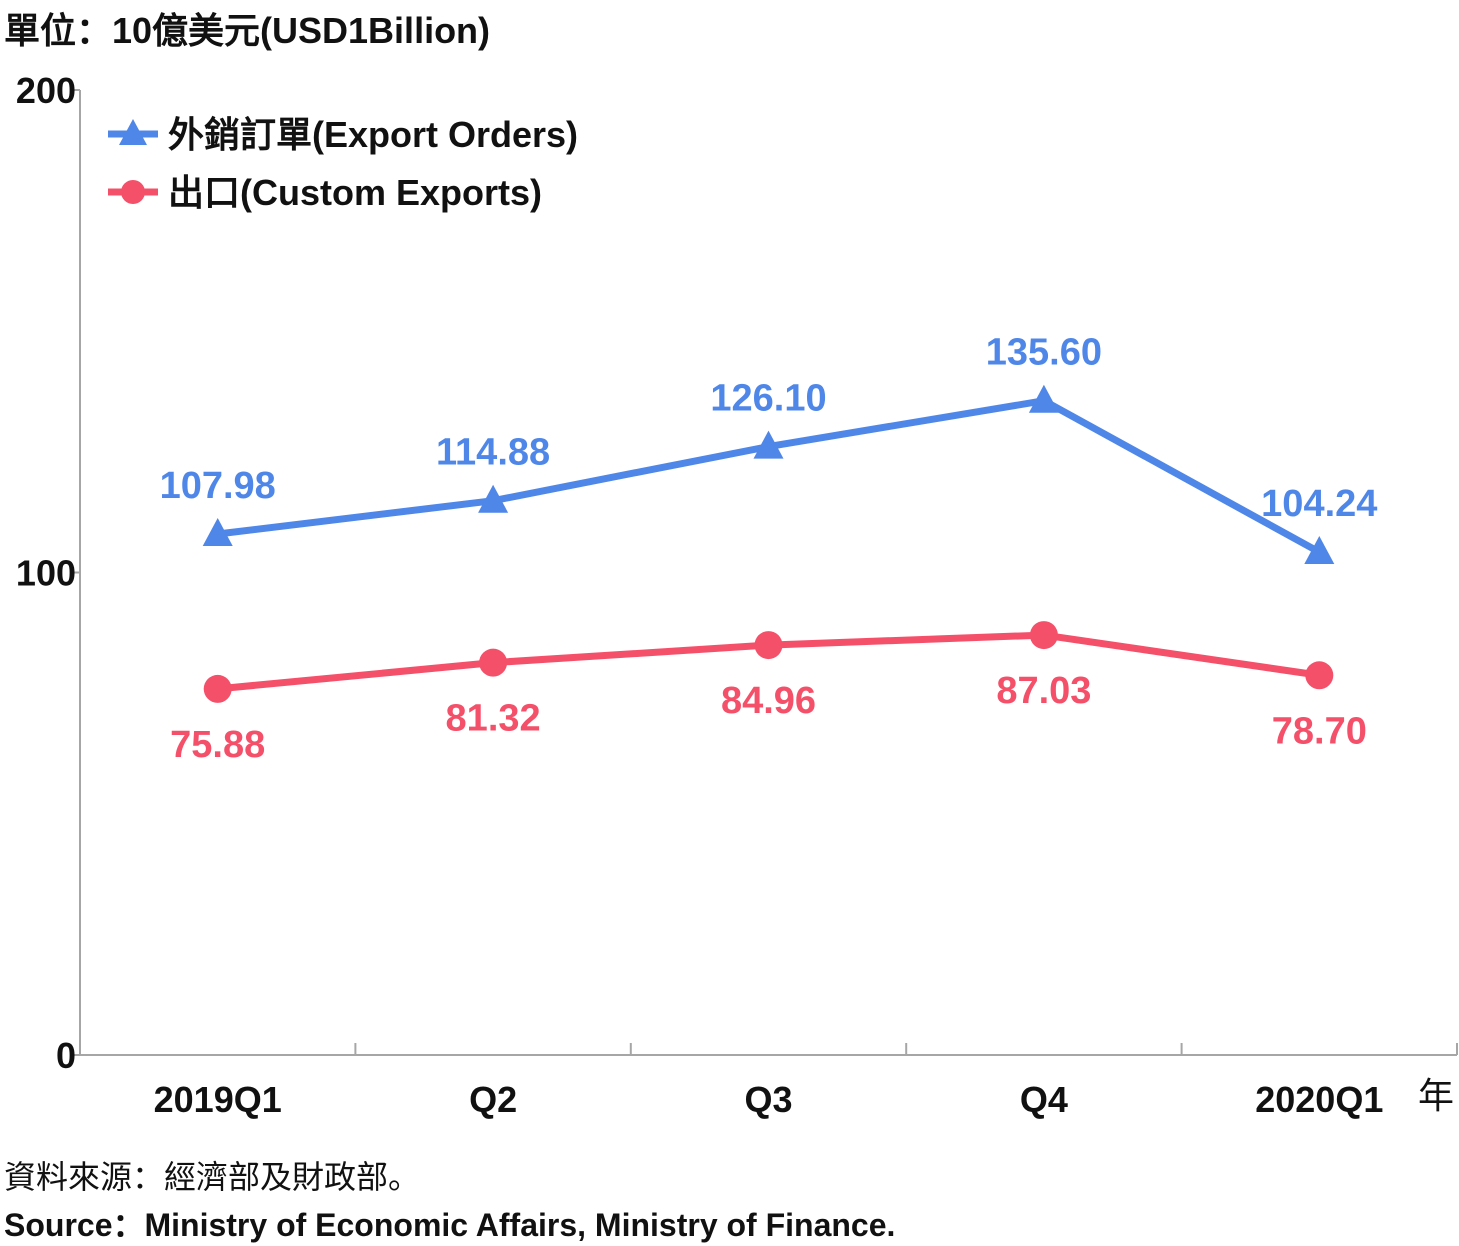 The width and height of the screenshot is (1459, 1246). What do you see at coordinates (1044, 1099) in the screenshot?
I see `x-tick-label-3: Q4` at bounding box center [1044, 1099].